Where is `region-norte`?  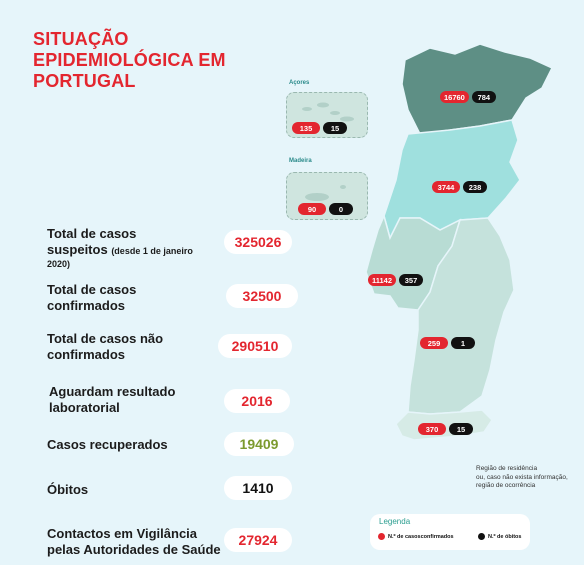 region-norte is located at coordinates (477, 89).